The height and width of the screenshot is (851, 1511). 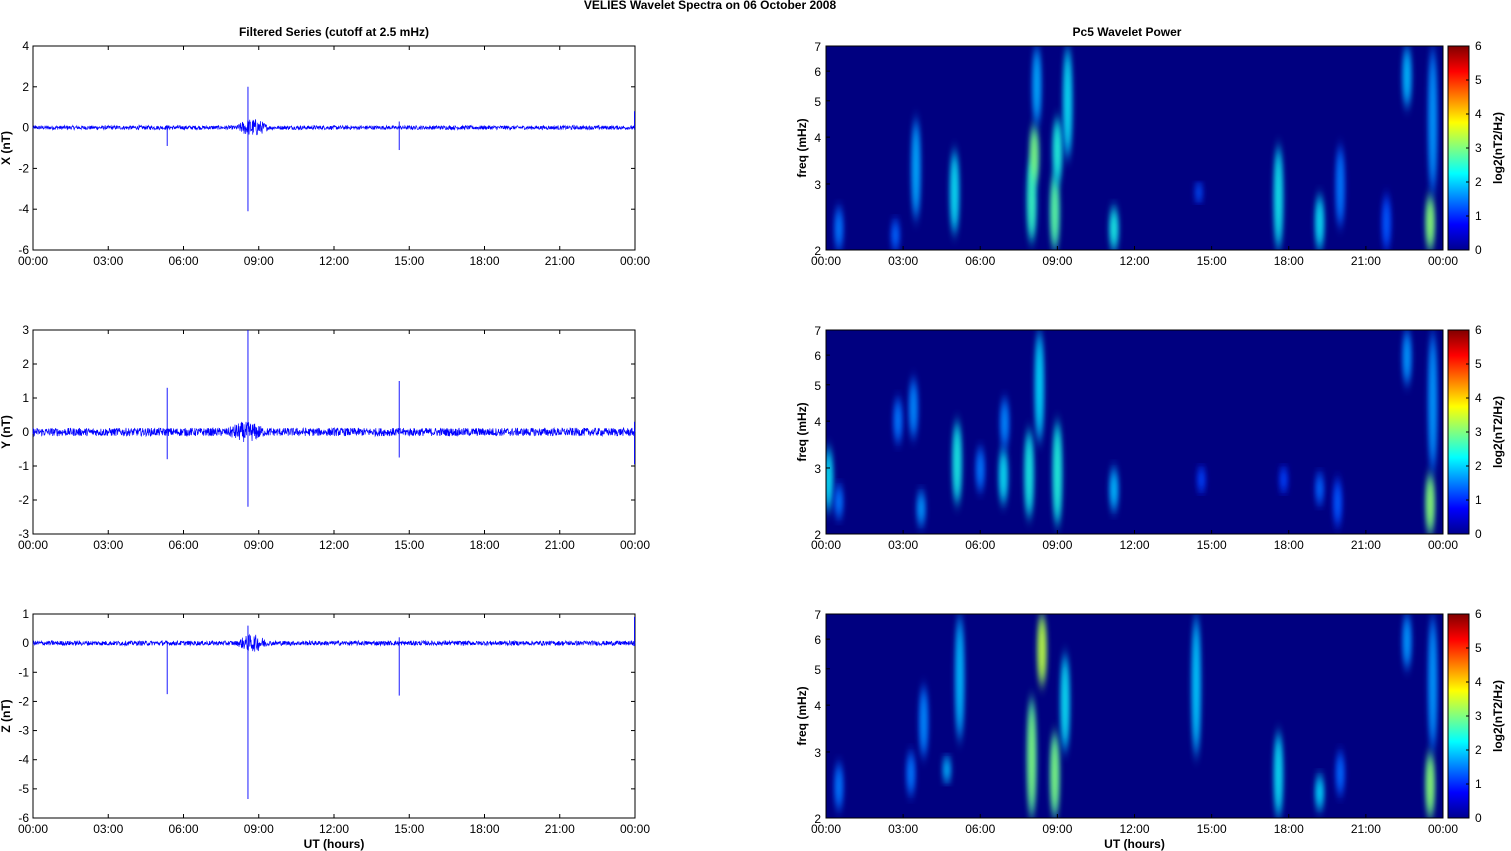 I want to click on y-axis-label: X (nT), so click(x=6, y=148).